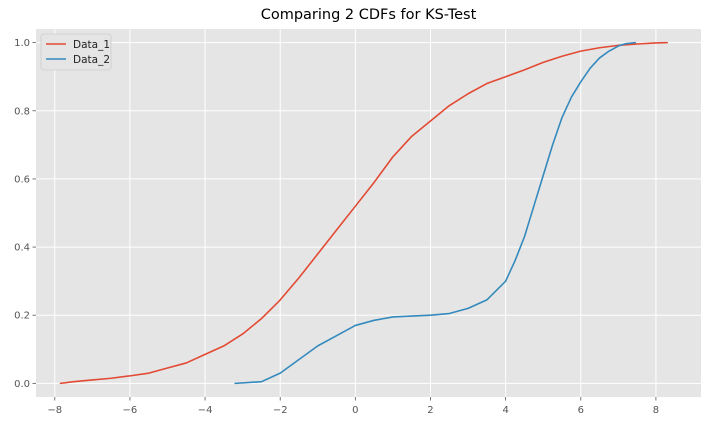 The width and height of the screenshot is (710, 428). I want to click on x-tick-label: 4, so click(505, 410).